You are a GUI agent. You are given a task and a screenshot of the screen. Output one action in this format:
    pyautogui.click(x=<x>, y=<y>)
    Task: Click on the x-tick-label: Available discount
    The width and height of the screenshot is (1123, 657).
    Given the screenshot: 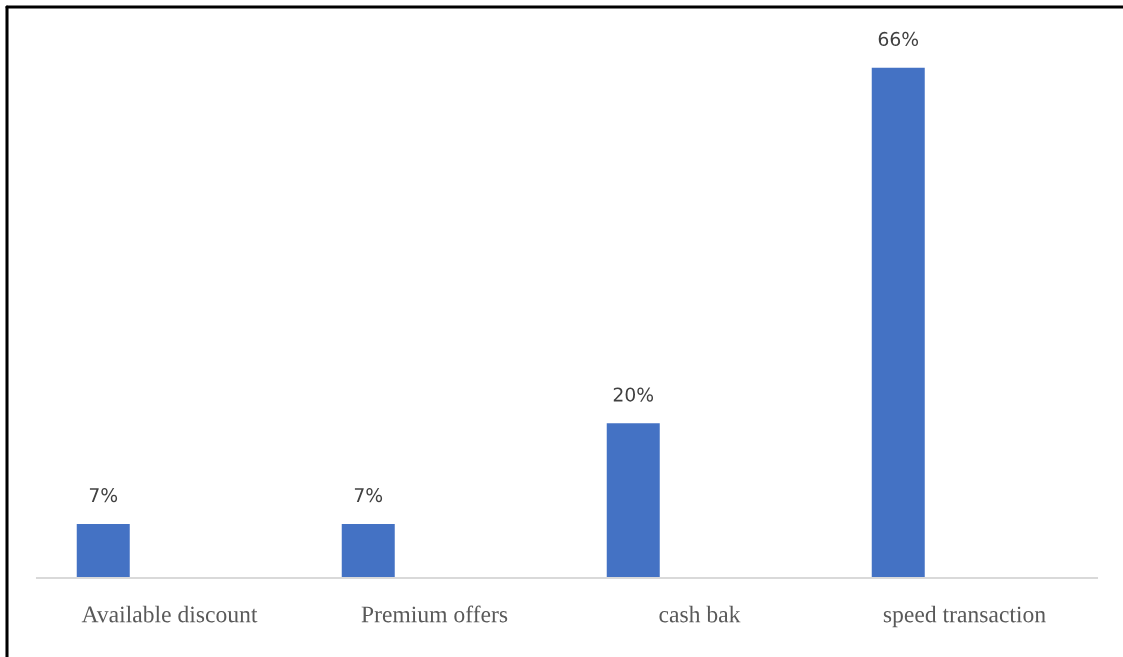 What is the action you would take?
    pyautogui.click(x=169, y=614)
    